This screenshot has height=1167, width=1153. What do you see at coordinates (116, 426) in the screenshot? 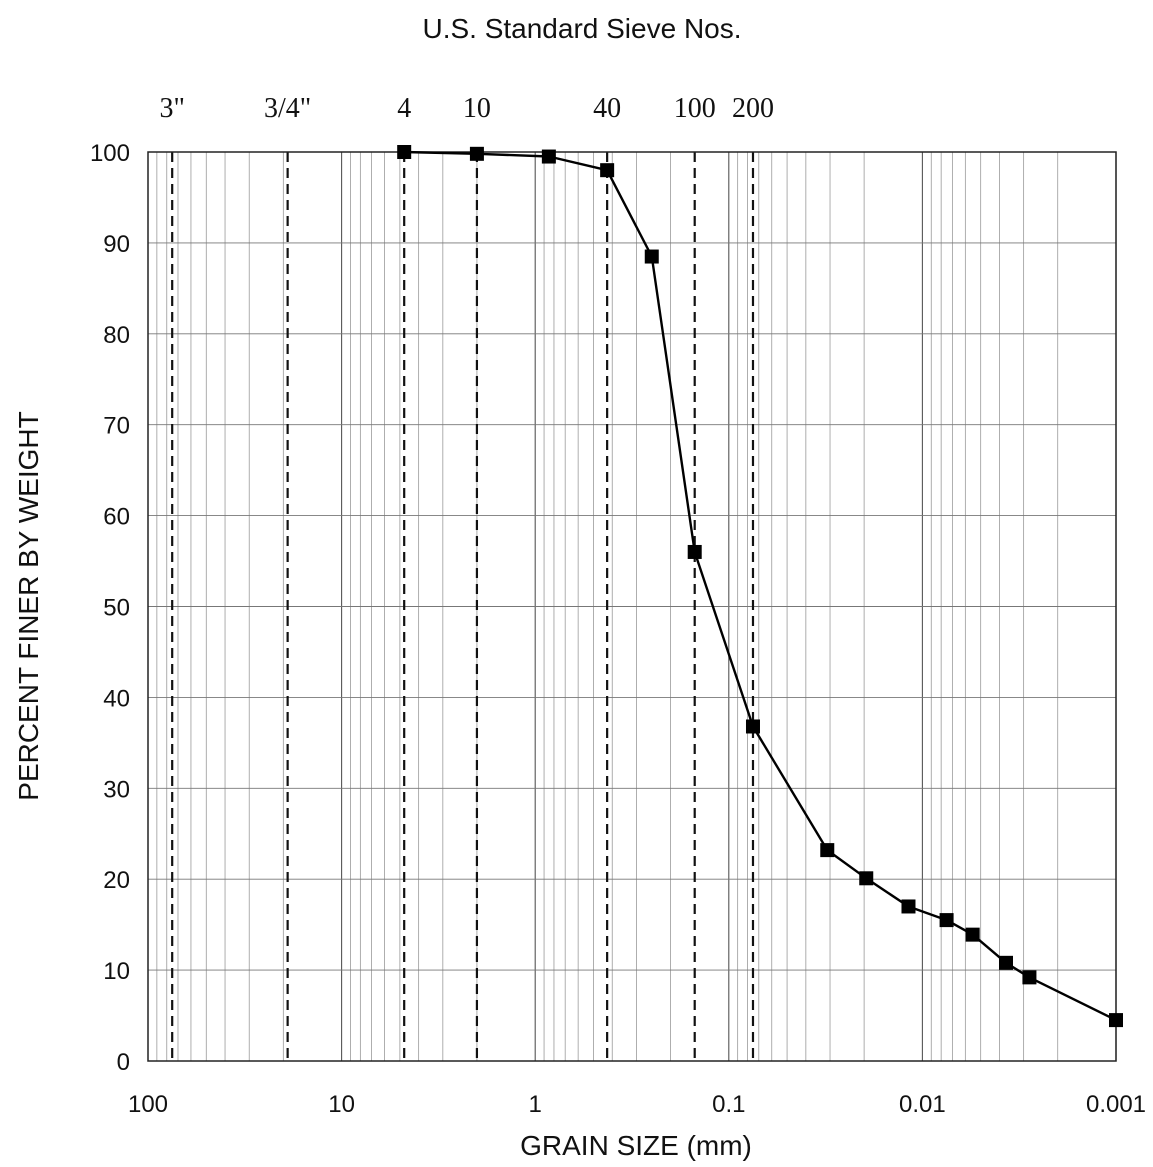
I see `y-tick-label: 70` at bounding box center [116, 426].